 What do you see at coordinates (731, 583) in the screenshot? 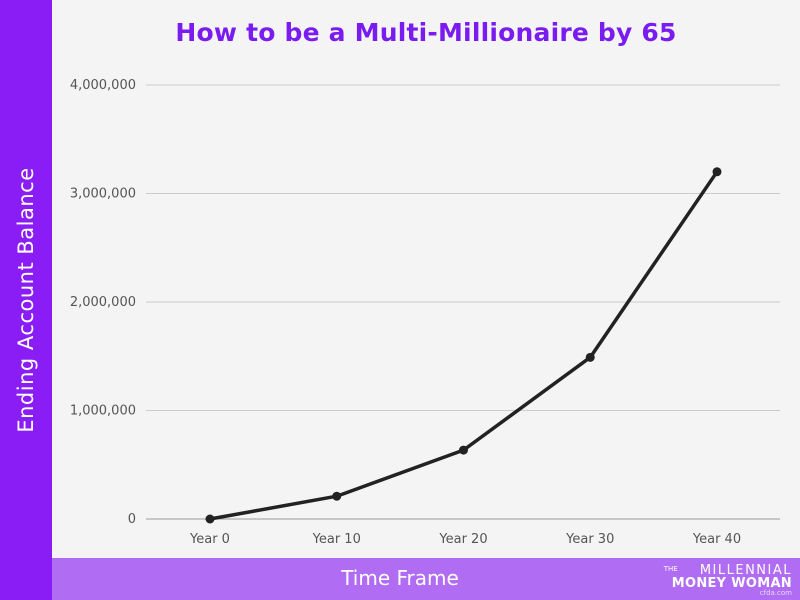
I see `logo-line2: MONEY WOMAN` at bounding box center [731, 583].